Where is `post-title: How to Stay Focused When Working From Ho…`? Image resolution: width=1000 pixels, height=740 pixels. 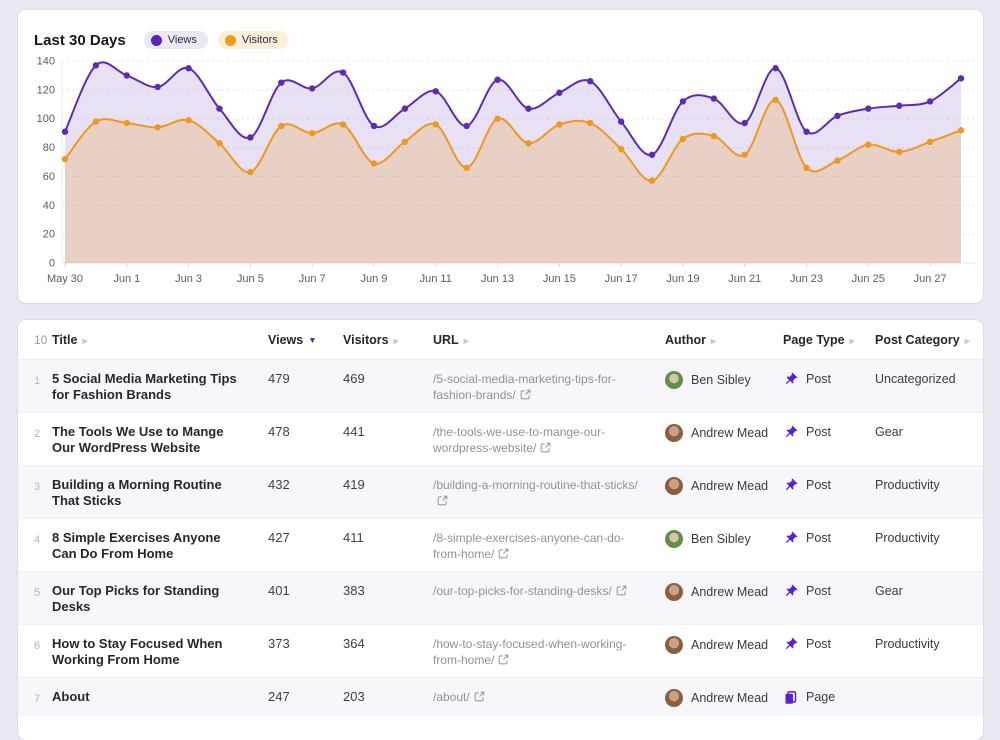 post-title: How to Stay Focused When Working From Ho… is located at coordinates (137, 651).